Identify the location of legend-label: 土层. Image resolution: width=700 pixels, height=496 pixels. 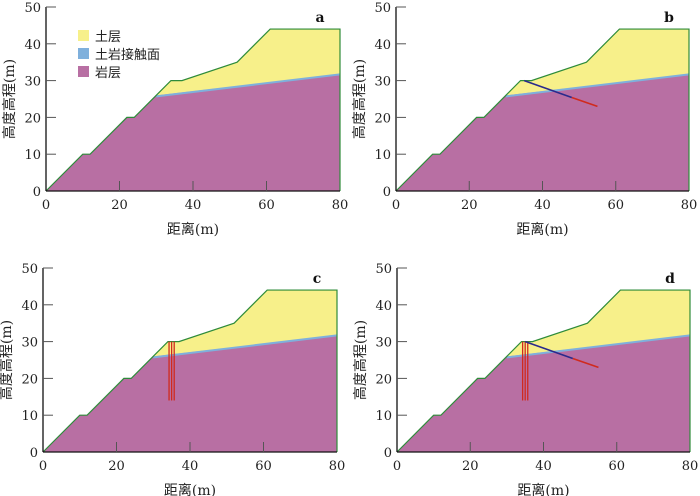
(108, 37).